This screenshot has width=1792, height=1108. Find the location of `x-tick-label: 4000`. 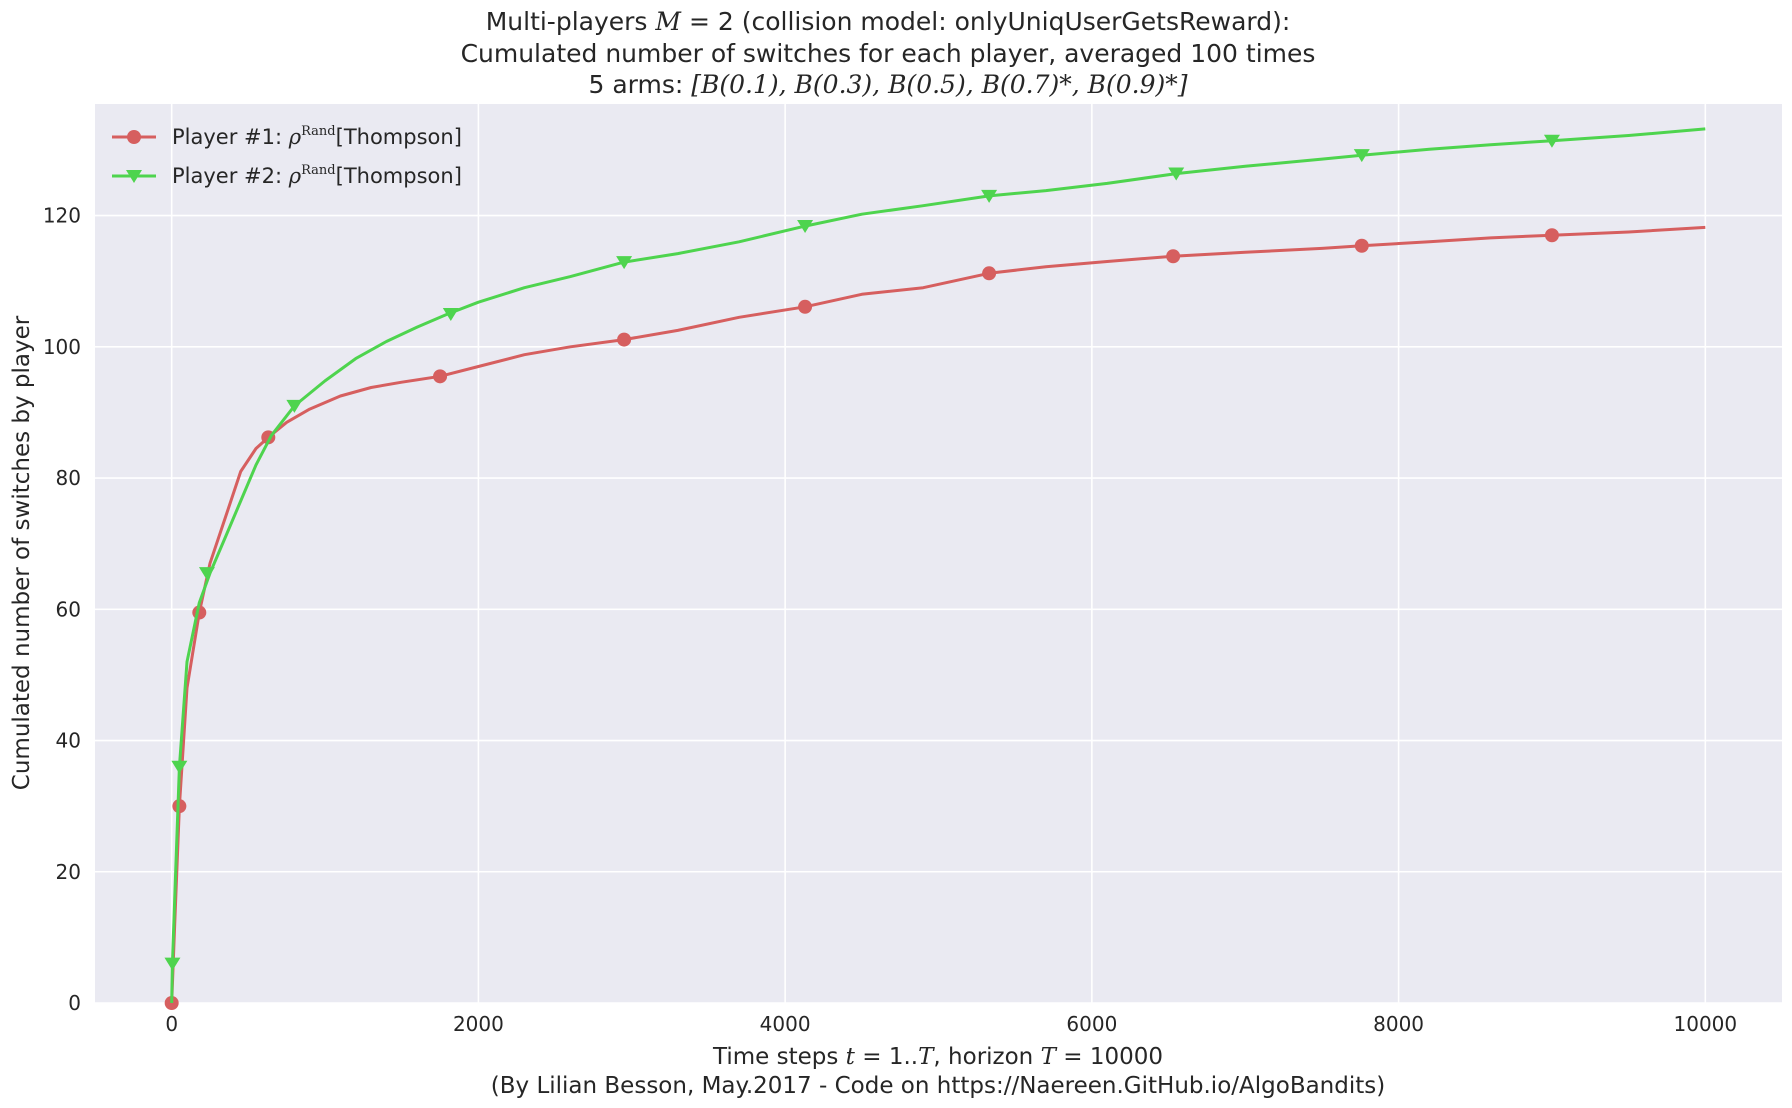

x-tick-label: 4000 is located at coordinates (785, 1024).